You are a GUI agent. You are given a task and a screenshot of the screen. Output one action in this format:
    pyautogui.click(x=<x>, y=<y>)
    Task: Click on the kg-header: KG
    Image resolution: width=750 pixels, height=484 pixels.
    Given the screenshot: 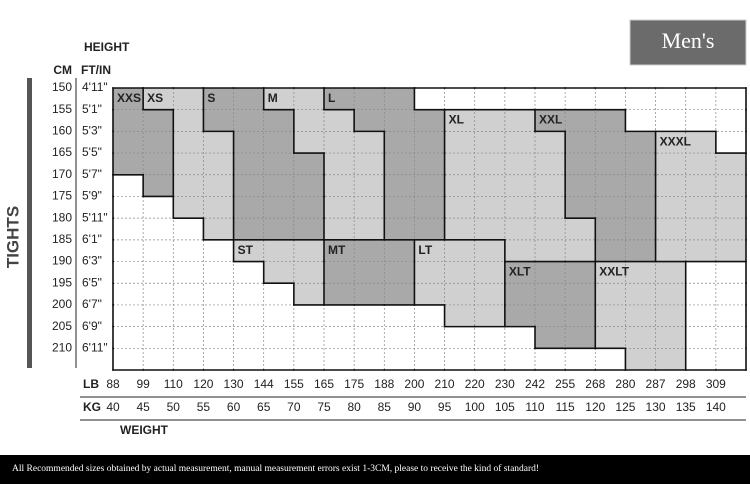 What is the action you would take?
    pyautogui.click(x=92, y=407)
    